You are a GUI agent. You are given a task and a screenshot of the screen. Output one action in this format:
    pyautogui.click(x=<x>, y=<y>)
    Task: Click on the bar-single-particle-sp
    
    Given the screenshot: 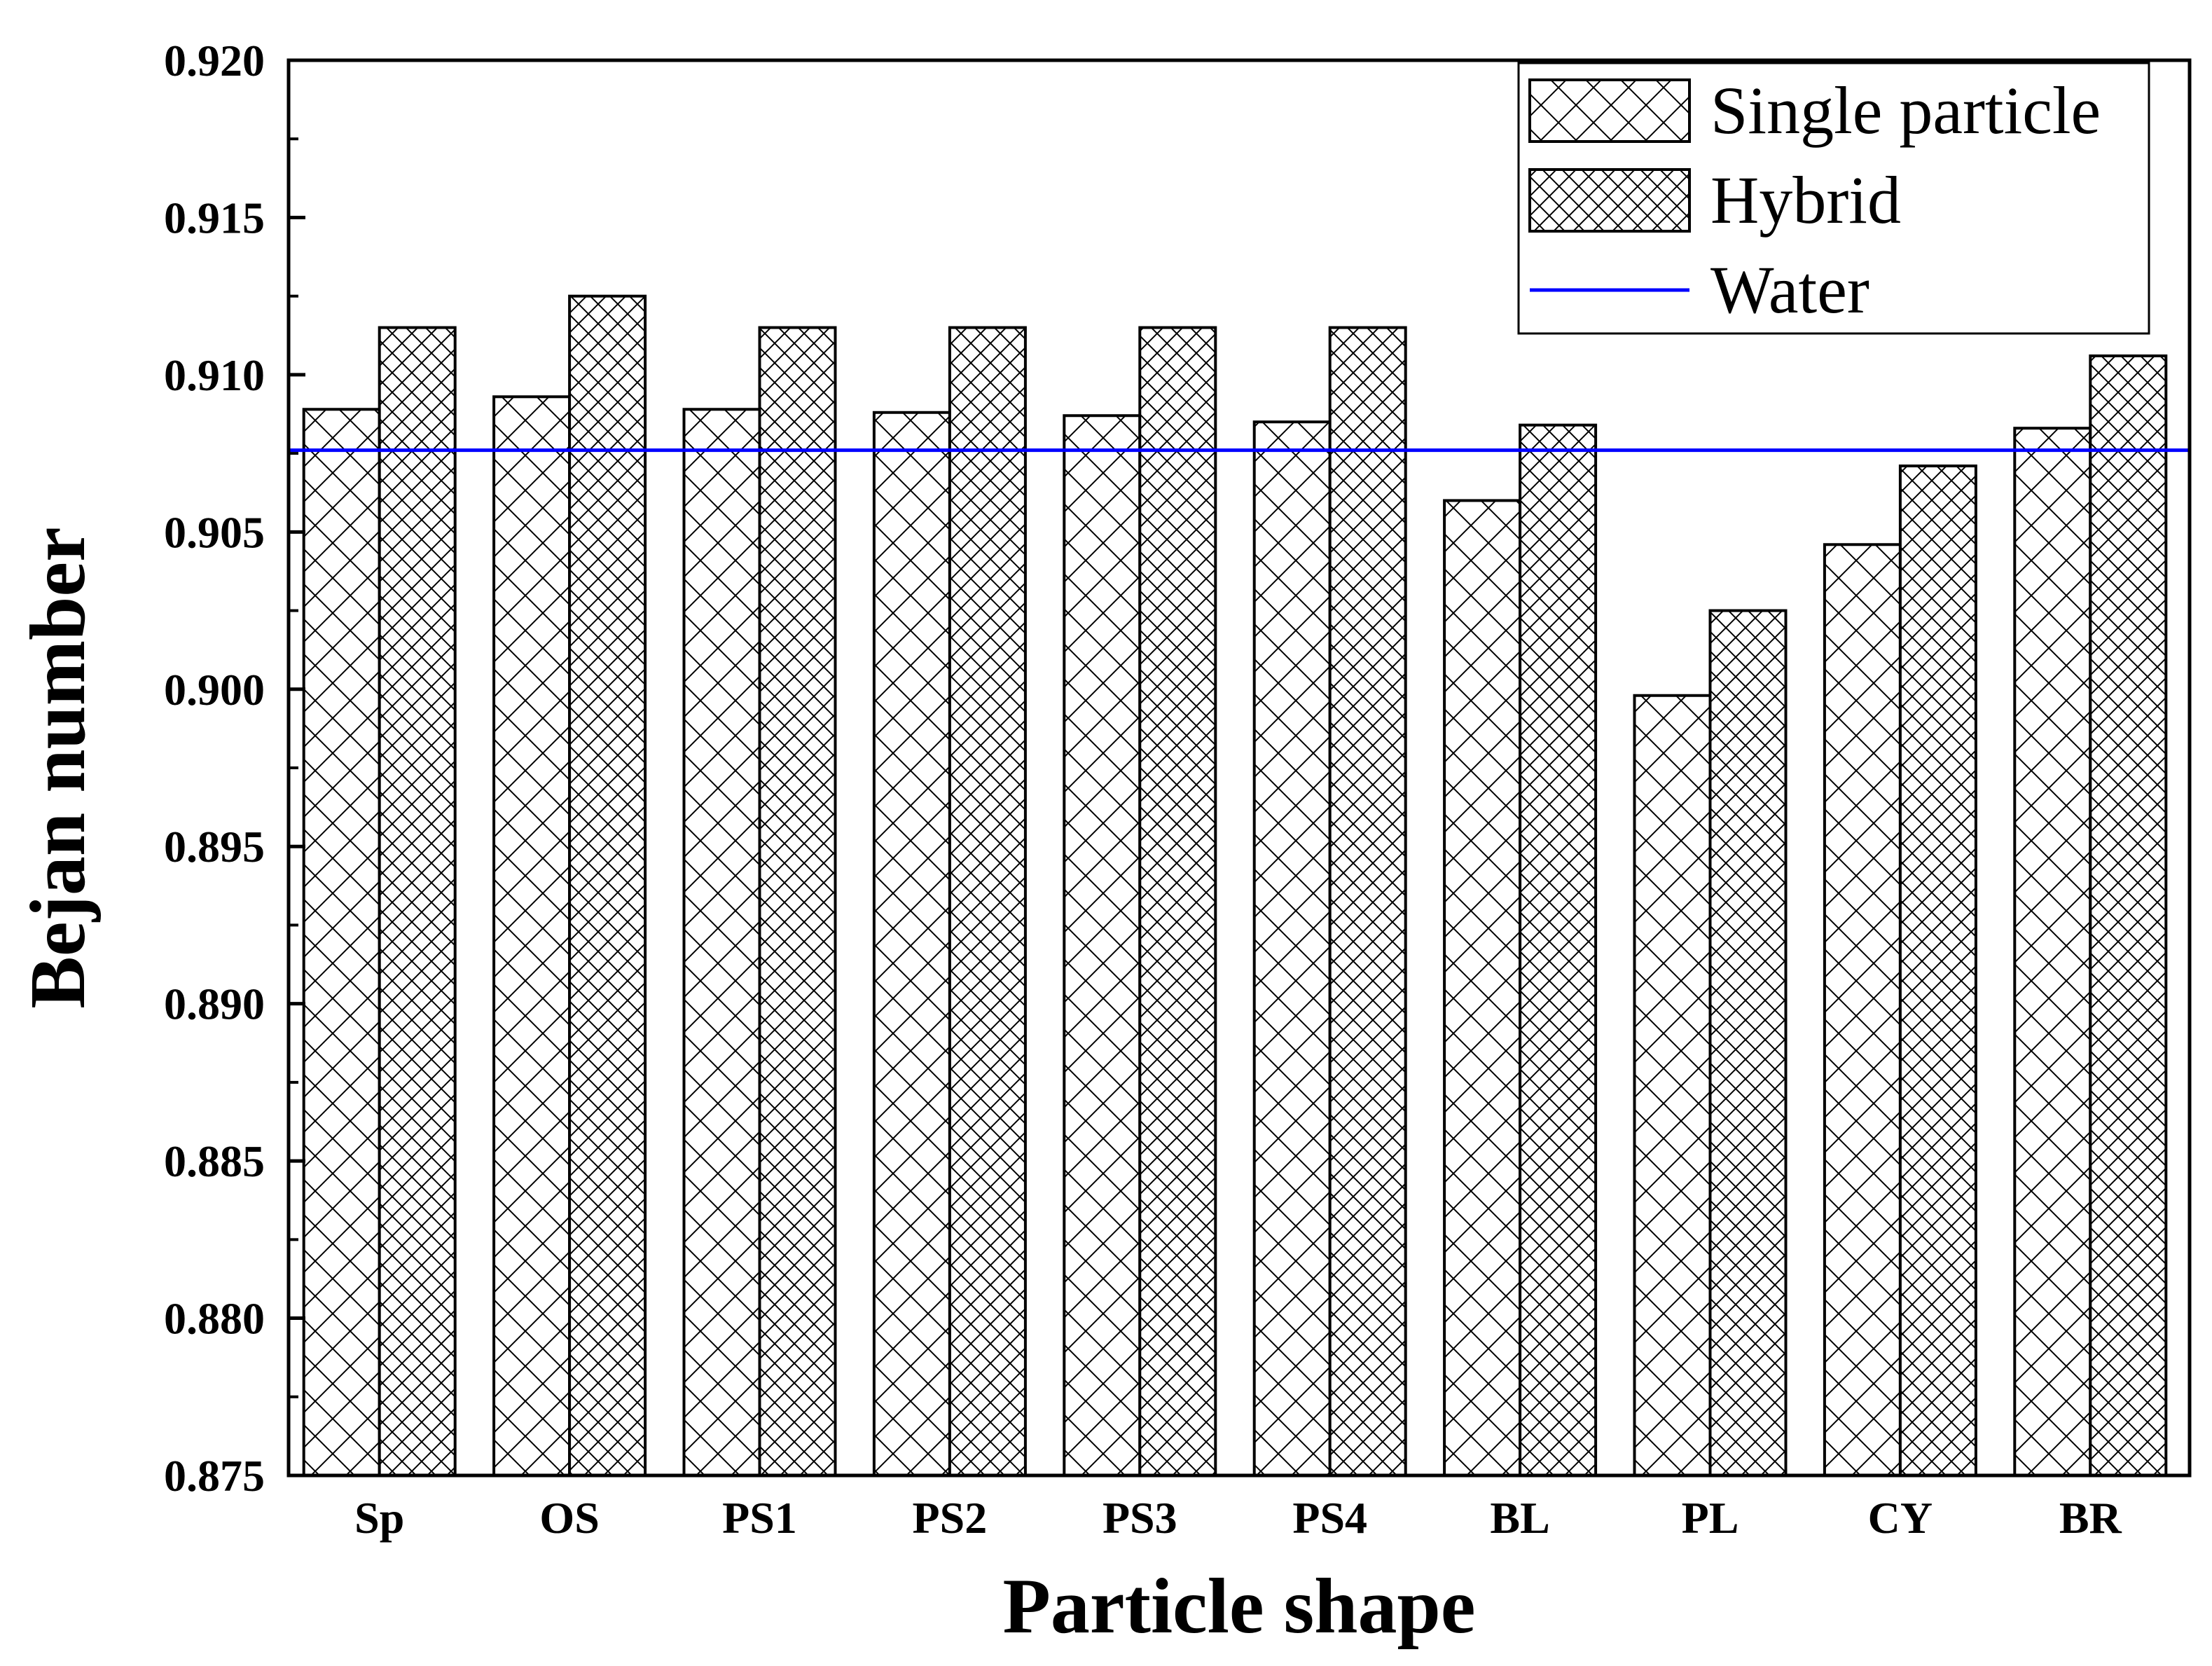 What is the action you would take?
    pyautogui.click(x=341, y=942)
    